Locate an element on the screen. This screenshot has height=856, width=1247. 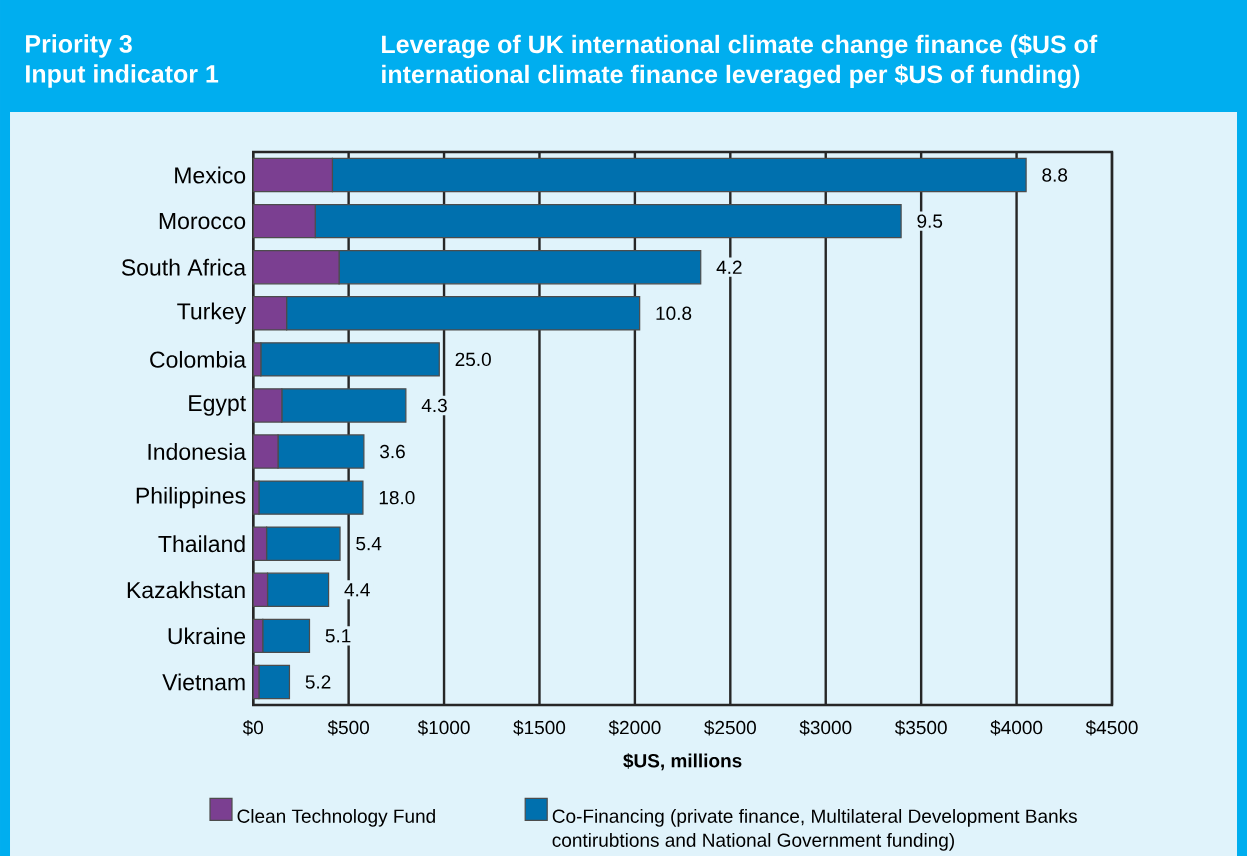
y-tick-label: Philippines is located at coordinates (191, 497).